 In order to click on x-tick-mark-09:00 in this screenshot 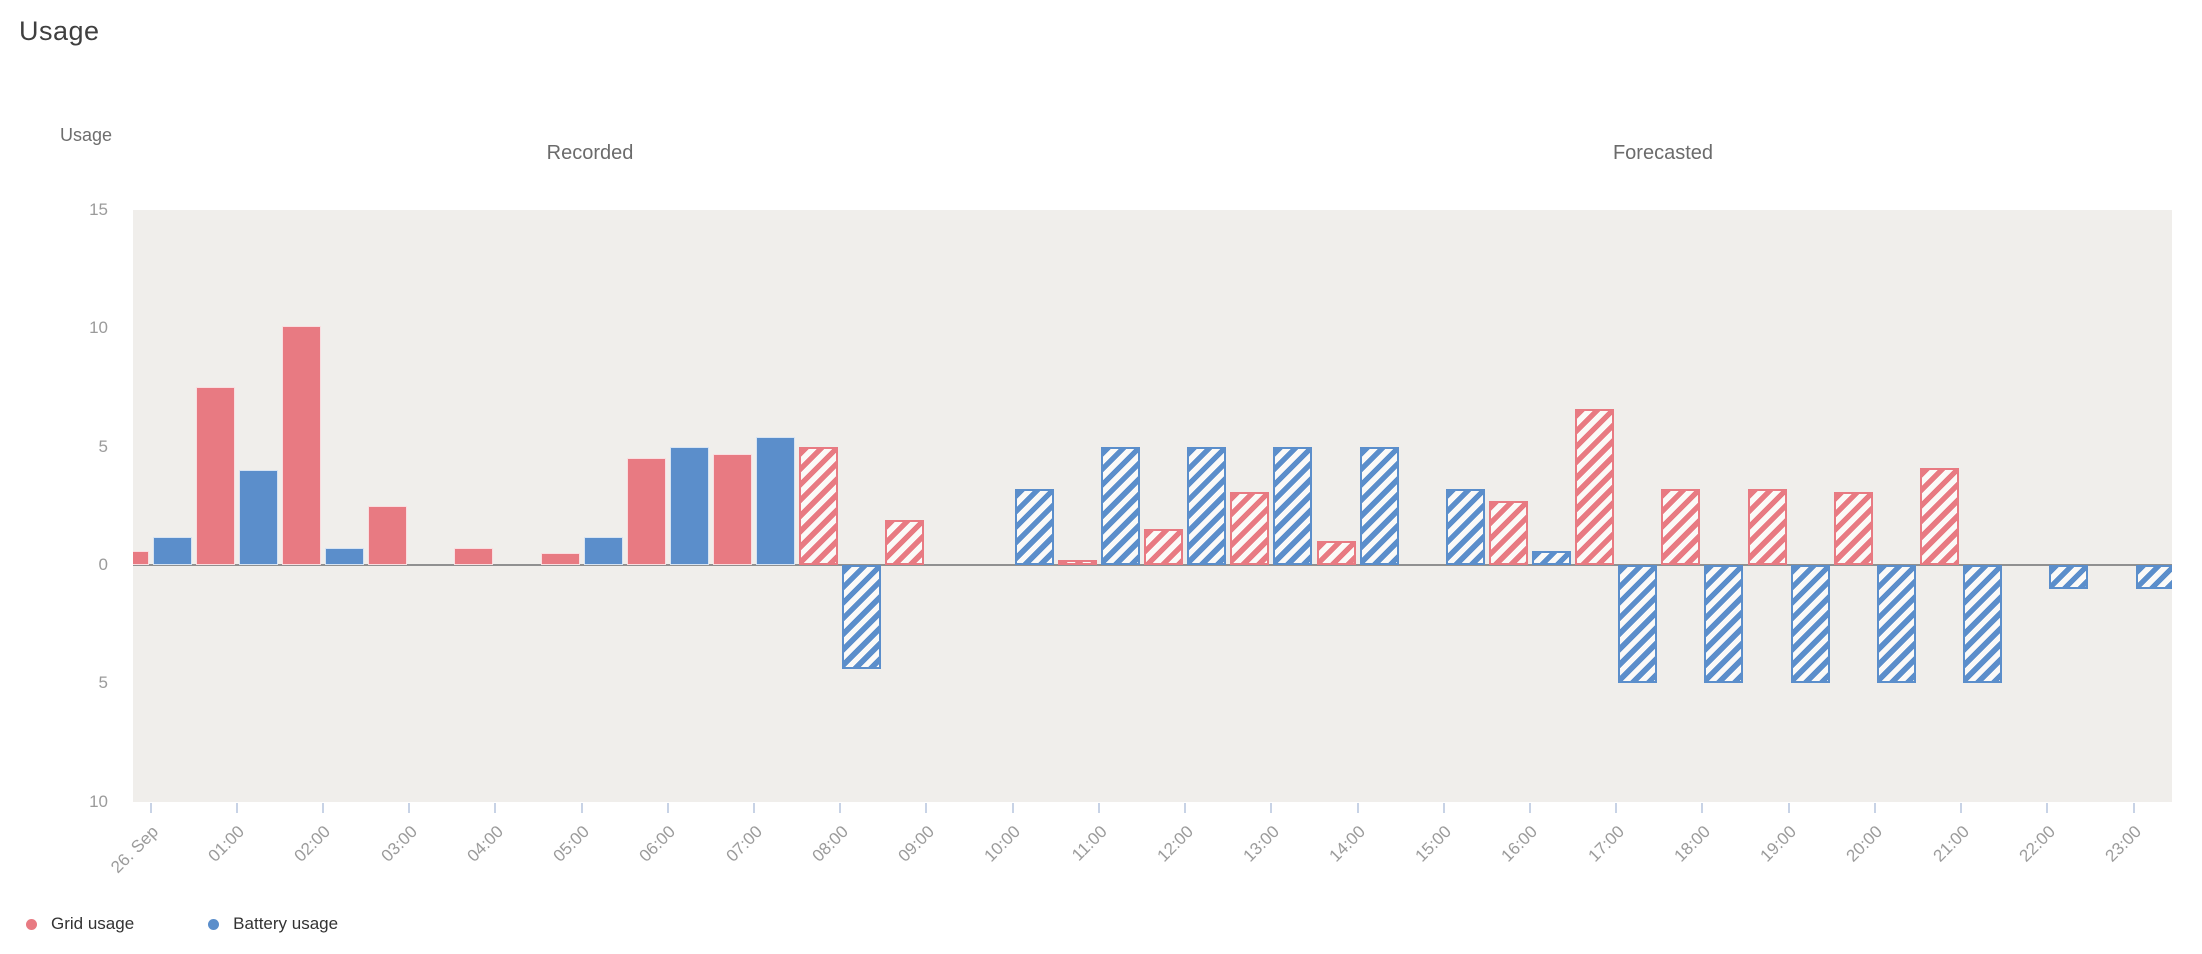, I will do `click(926, 808)`.